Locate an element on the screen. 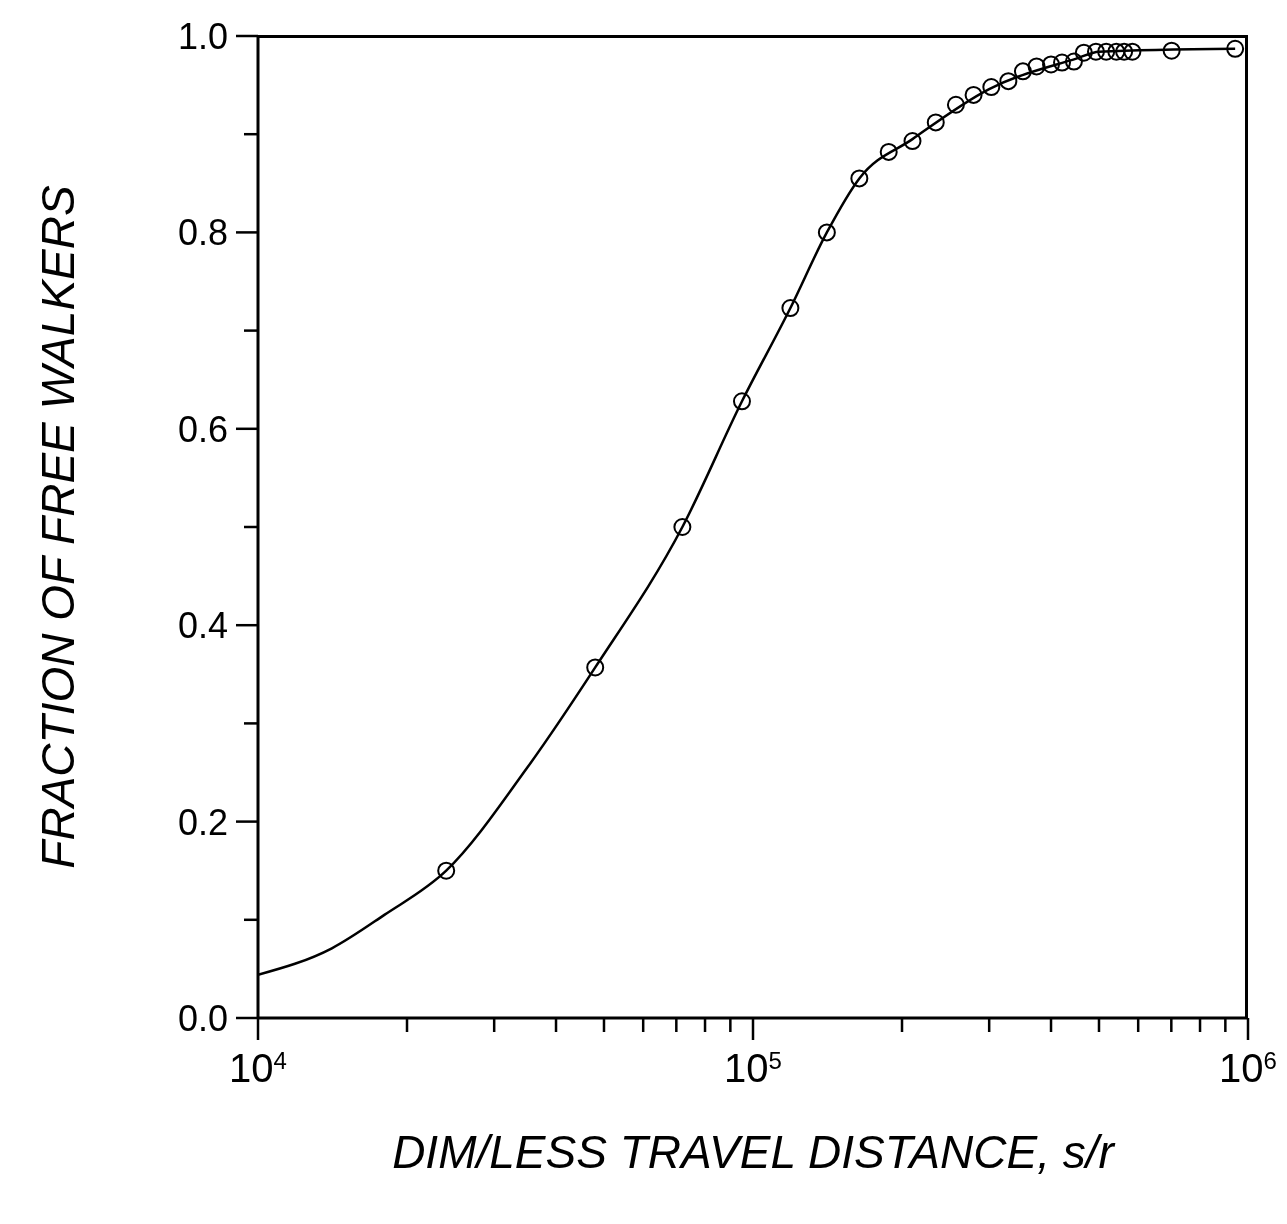  x-tick-label: 10$^{4}$ is located at coordinates (258, 1068).